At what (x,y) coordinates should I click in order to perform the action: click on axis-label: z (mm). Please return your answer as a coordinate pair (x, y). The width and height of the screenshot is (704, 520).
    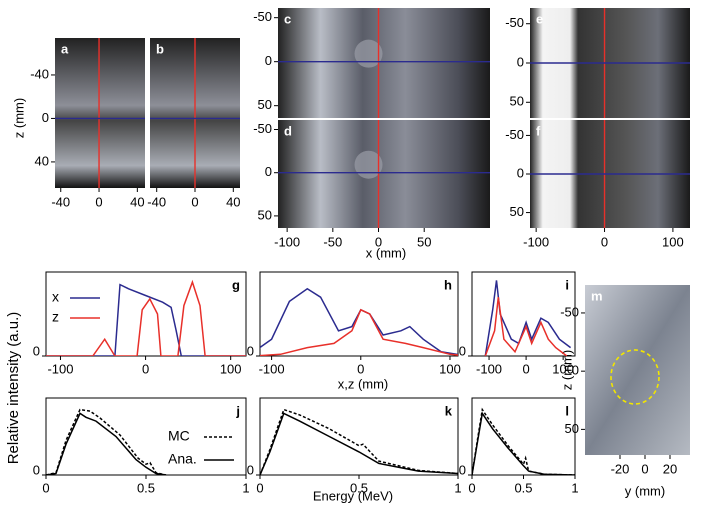
    Looking at the image, I should click on (18, 118).